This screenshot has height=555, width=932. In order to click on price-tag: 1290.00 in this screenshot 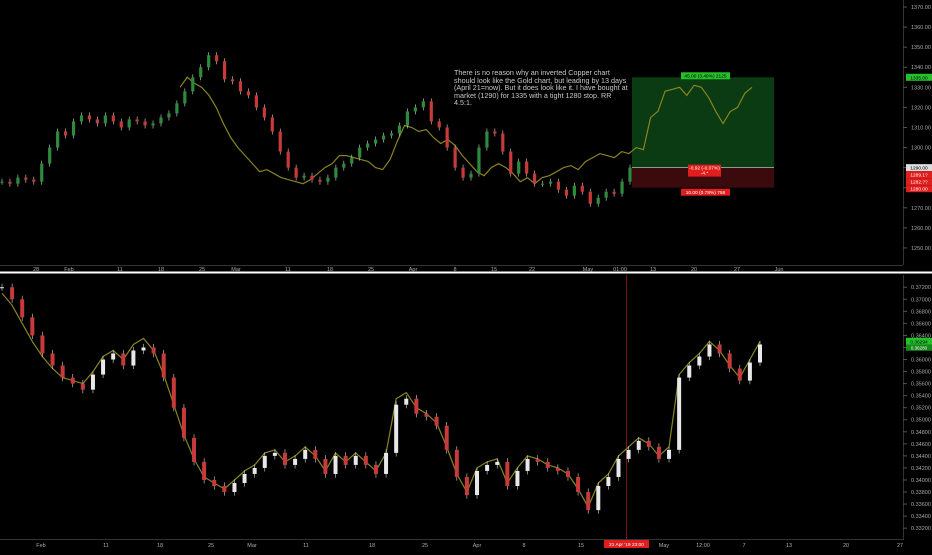, I will do `click(919, 169)`.